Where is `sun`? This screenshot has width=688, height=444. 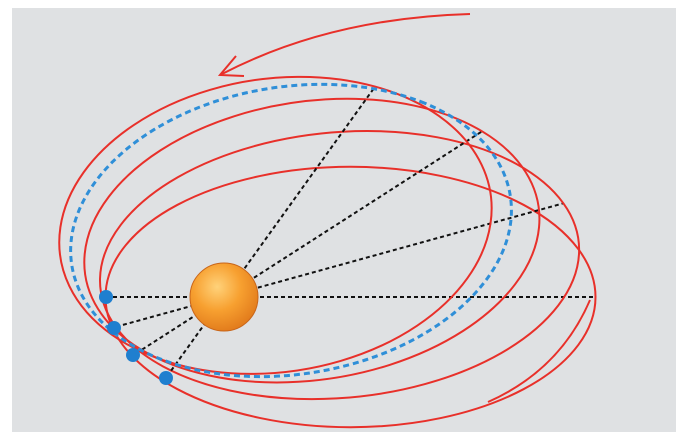 sun is located at coordinates (224, 297).